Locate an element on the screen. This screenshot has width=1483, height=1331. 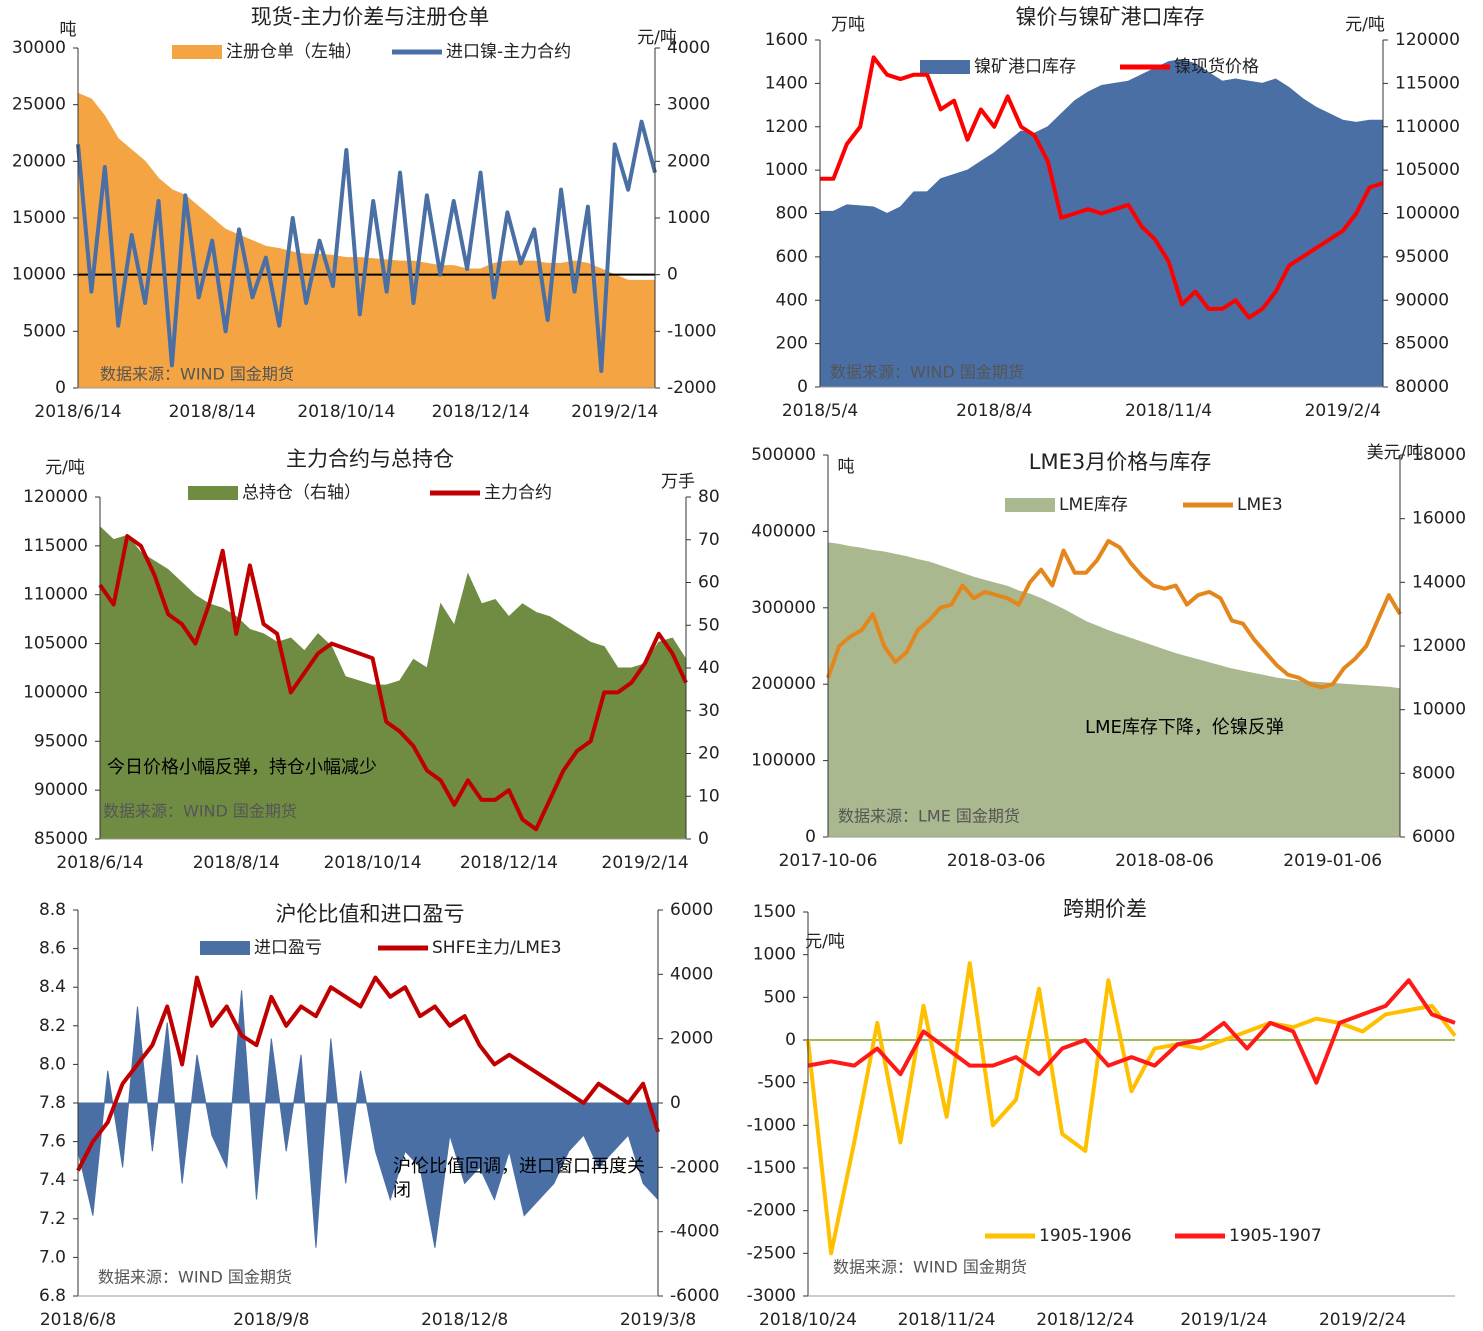
y-axis-label: 万吨 is located at coordinates (848, 25).